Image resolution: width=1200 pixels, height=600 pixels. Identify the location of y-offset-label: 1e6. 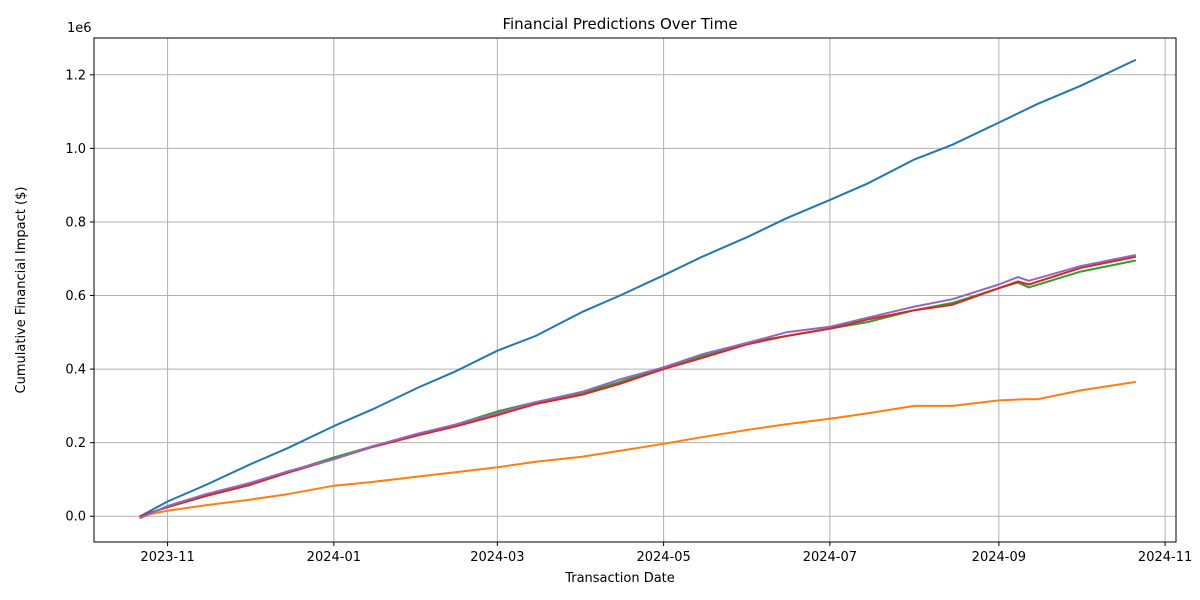
(79, 28).